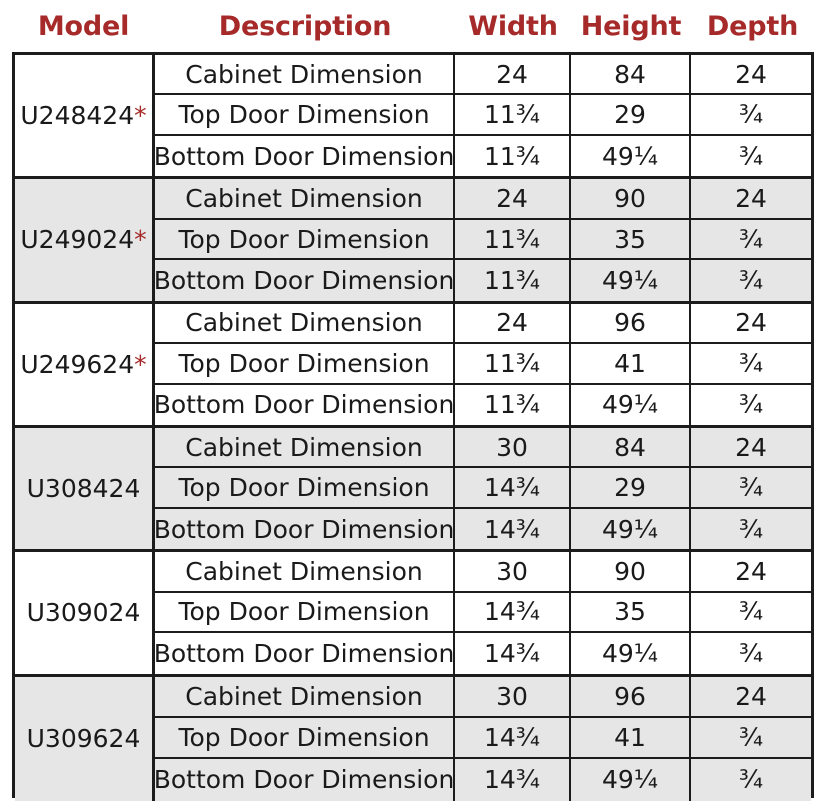 Image resolution: width=826 pixels, height=808 pixels. I want to click on table-row: Top Door Dimension 11¾ 29 ¾, so click(483, 115).